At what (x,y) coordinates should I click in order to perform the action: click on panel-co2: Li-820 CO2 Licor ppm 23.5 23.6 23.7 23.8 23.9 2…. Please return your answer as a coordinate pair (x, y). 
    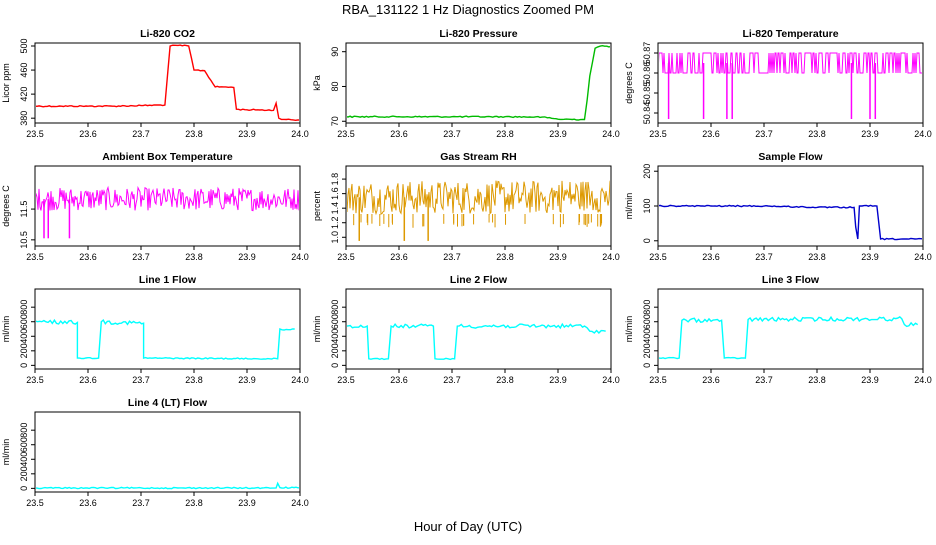
    Looking at the image, I should click on (155, 83).